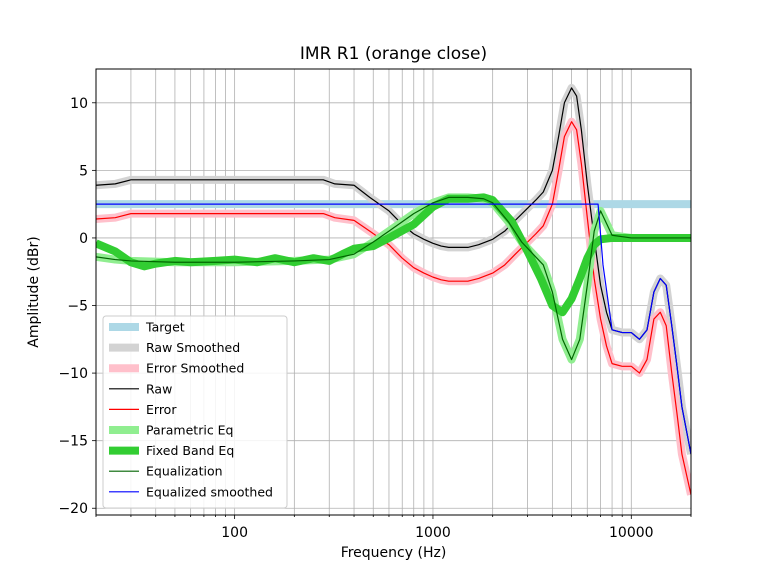 The width and height of the screenshot is (768, 576). Describe the element at coordinates (34, 291) in the screenshot. I see `y-axis-label: Amplitude (dBr)` at that location.